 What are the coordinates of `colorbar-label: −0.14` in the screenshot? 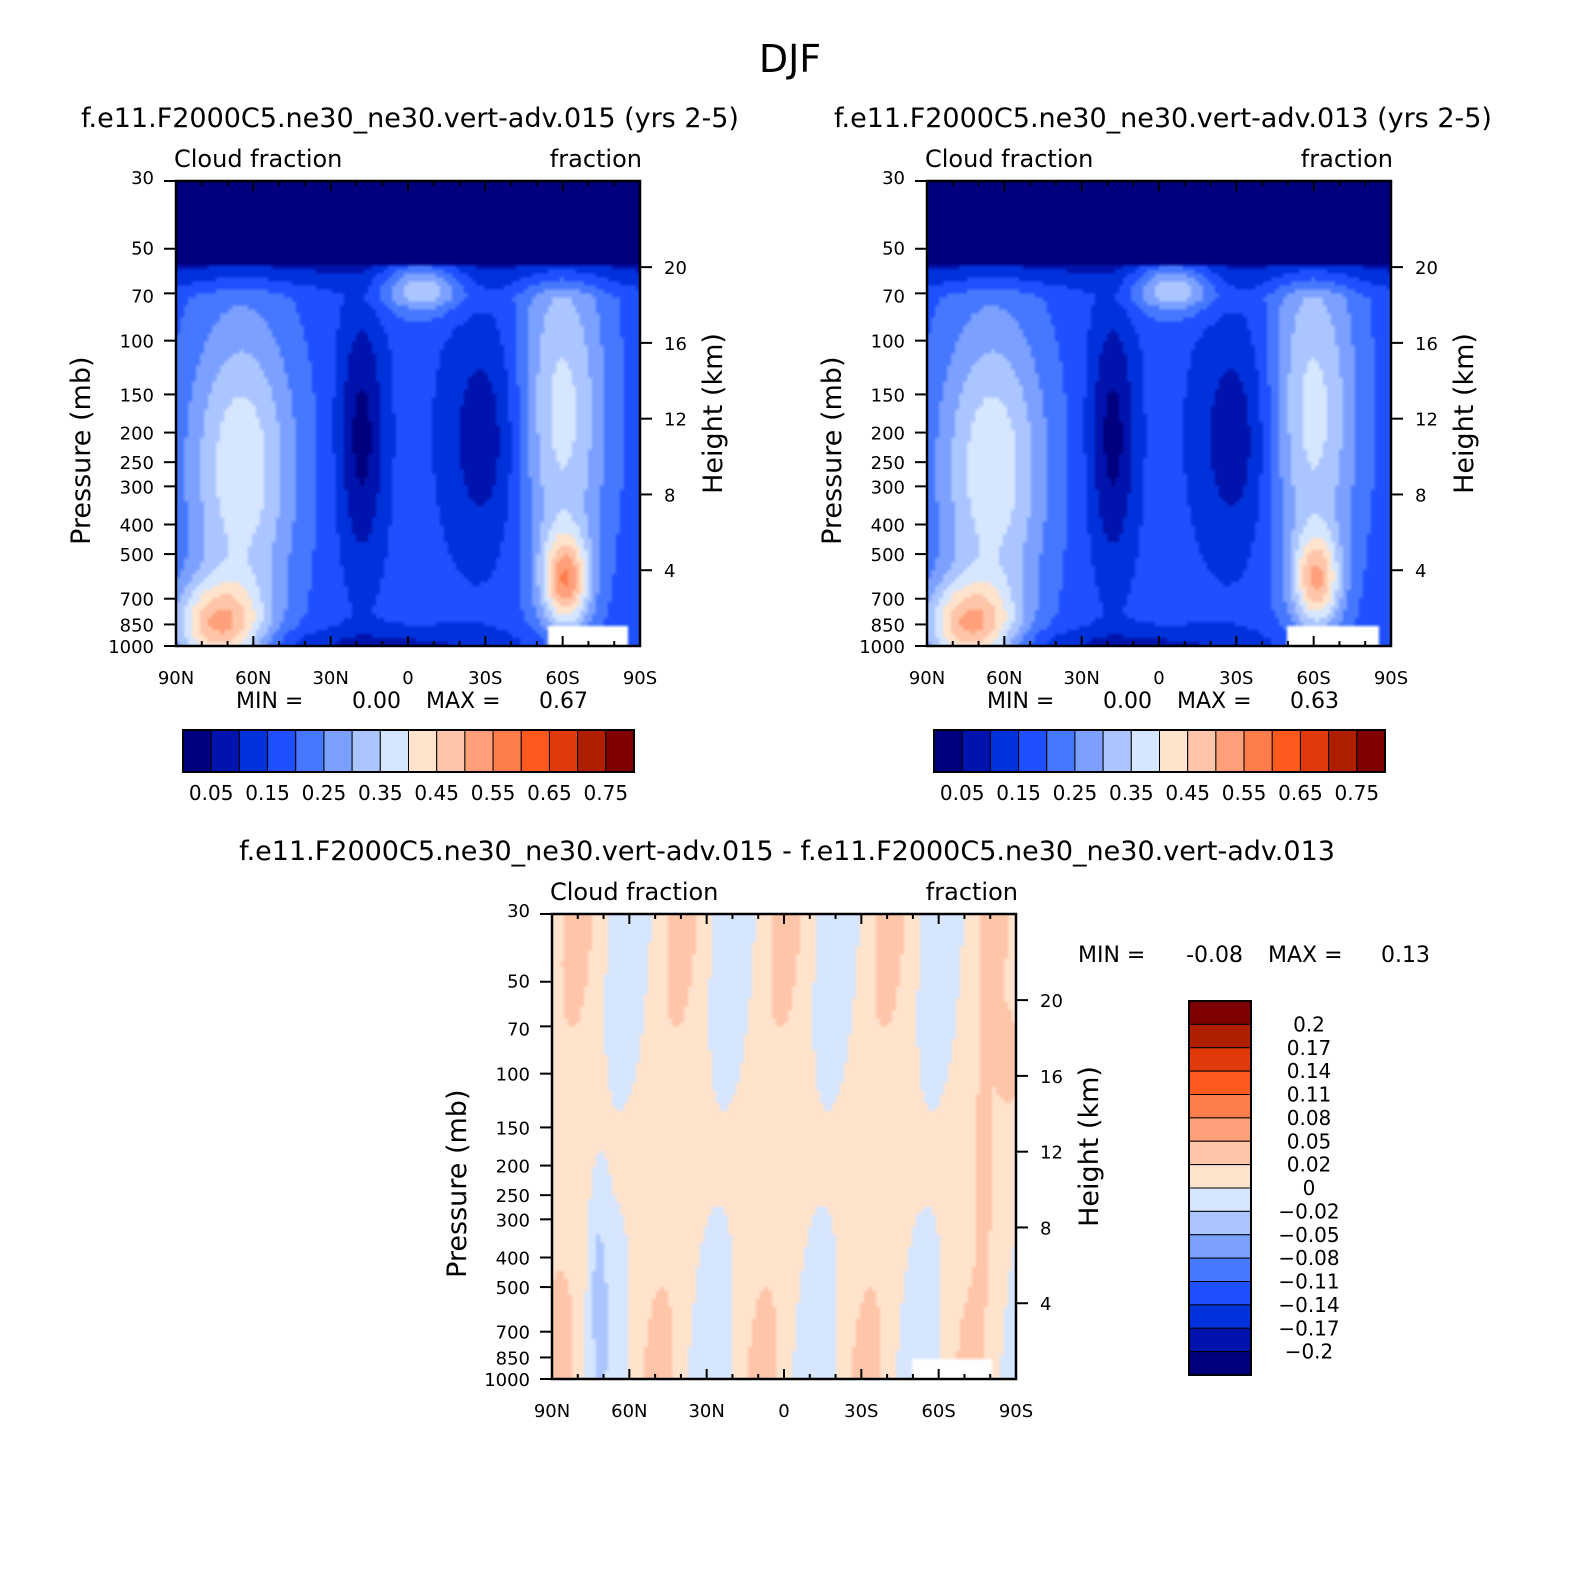 It's located at (1308, 1305).